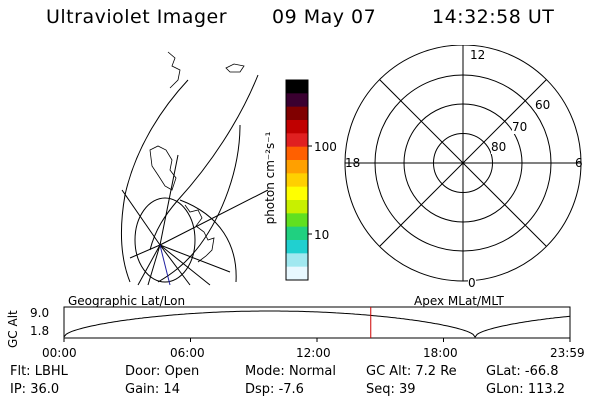  Describe the element at coordinates (325, 147) in the screenshot. I see `colorbar-tick-100: 100` at that location.